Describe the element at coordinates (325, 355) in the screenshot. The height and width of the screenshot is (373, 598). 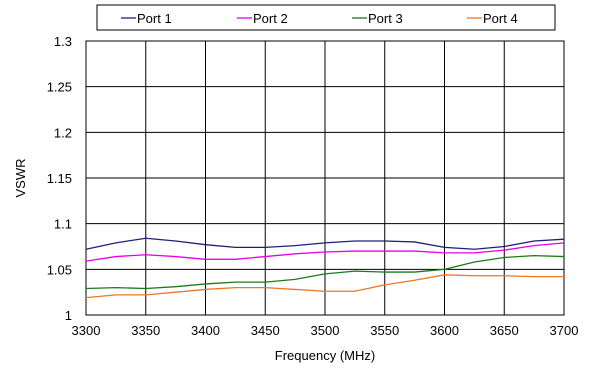
I see `x-axis-label: Frequency (MHz)` at that location.